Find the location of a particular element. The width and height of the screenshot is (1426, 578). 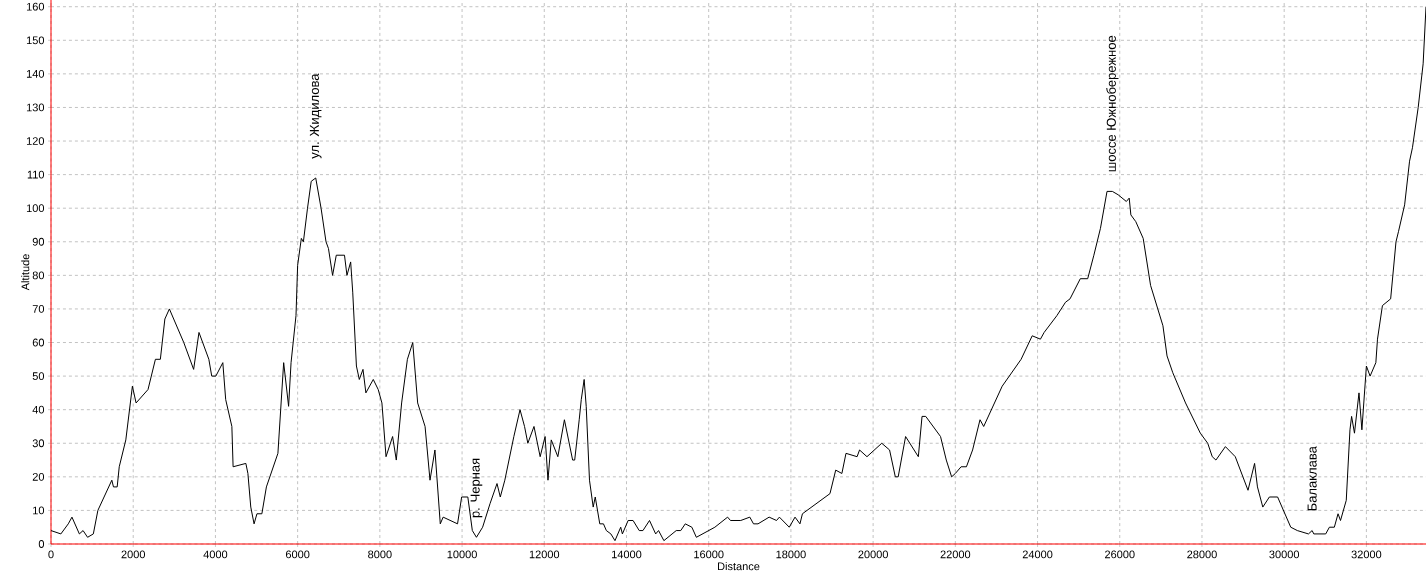

x-tick-label: 2000 is located at coordinates (133, 554).